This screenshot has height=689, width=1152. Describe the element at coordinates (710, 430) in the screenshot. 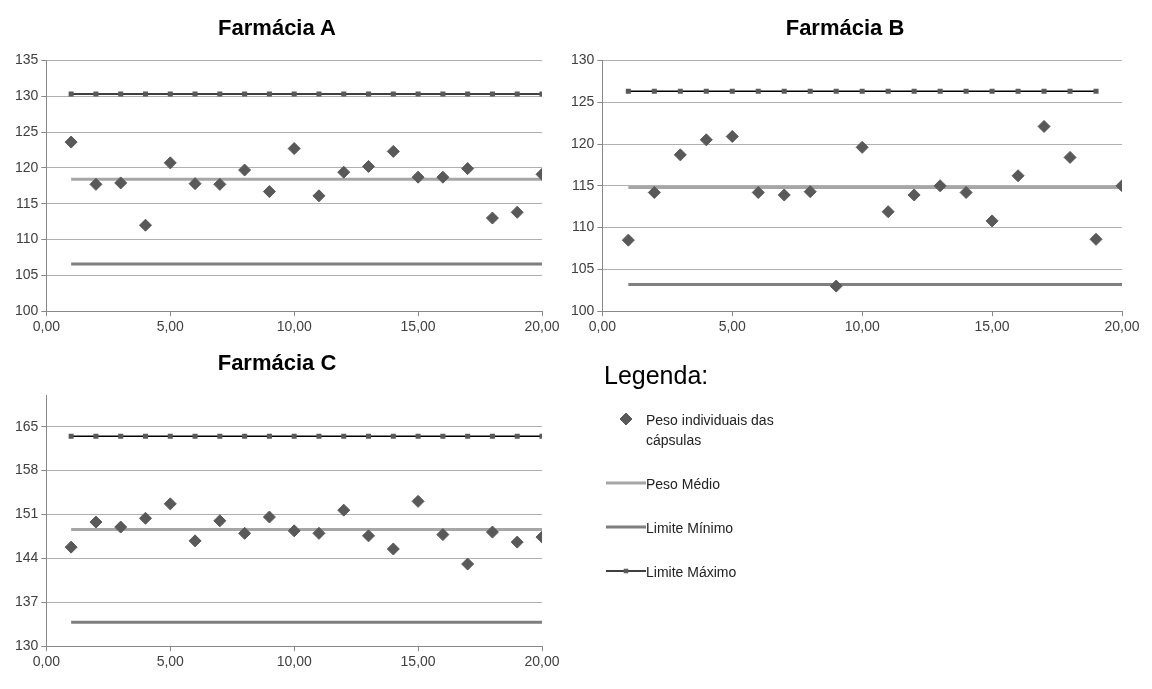

I see `legend-label: Peso individuais das cápsulas` at that location.